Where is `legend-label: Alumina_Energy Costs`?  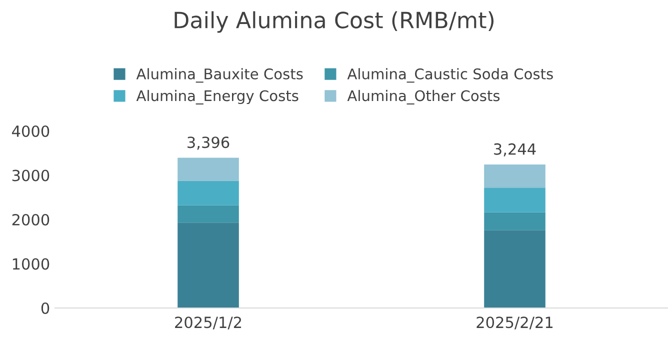 legend-label: Alumina_Energy Costs is located at coordinates (217, 97).